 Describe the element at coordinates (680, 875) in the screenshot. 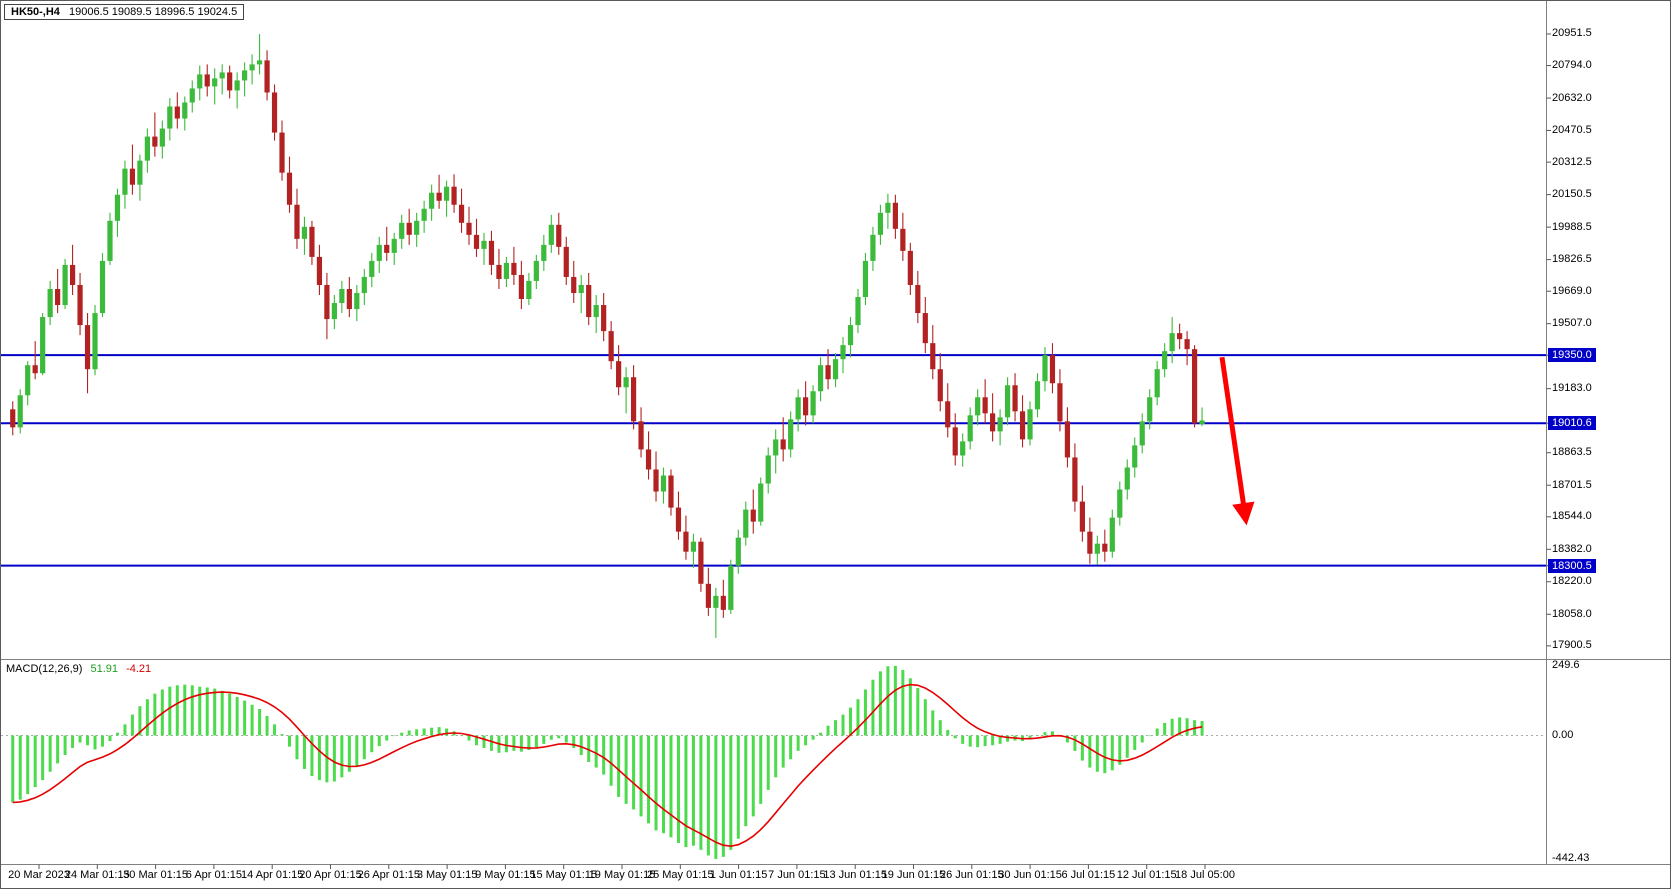

I see `time-axis-label: 25 May 01:15` at that location.